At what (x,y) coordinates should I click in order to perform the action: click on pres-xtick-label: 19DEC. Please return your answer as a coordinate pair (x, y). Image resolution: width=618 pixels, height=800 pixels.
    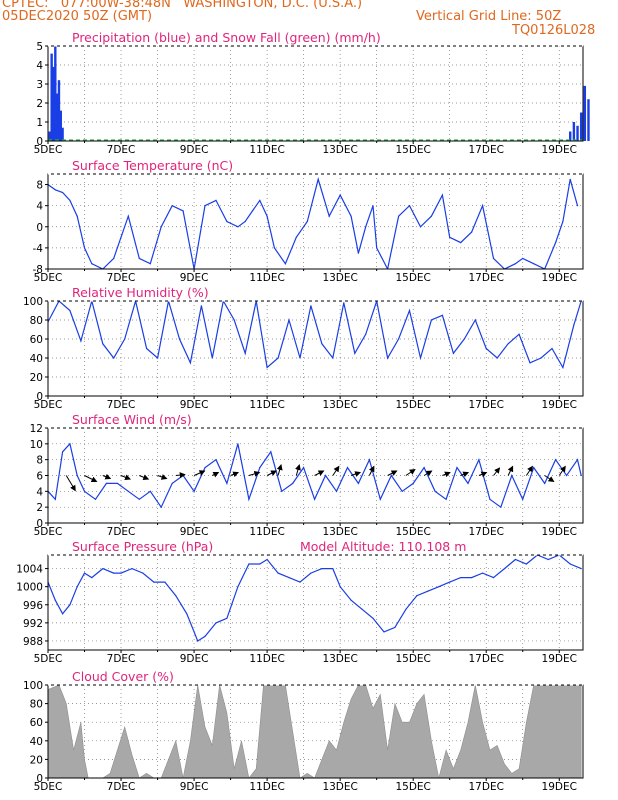
    Looking at the image, I should click on (559, 659).